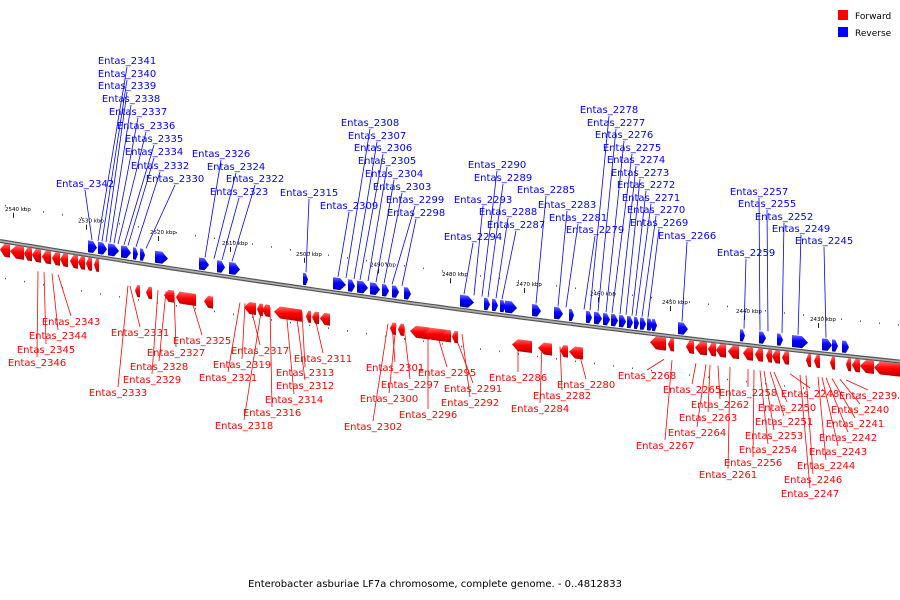 This screenshot has height=600, width=900. Describe the element at coordinates (865, 24) in the screenshot. I see `legend: Forward Reverse` at that location.